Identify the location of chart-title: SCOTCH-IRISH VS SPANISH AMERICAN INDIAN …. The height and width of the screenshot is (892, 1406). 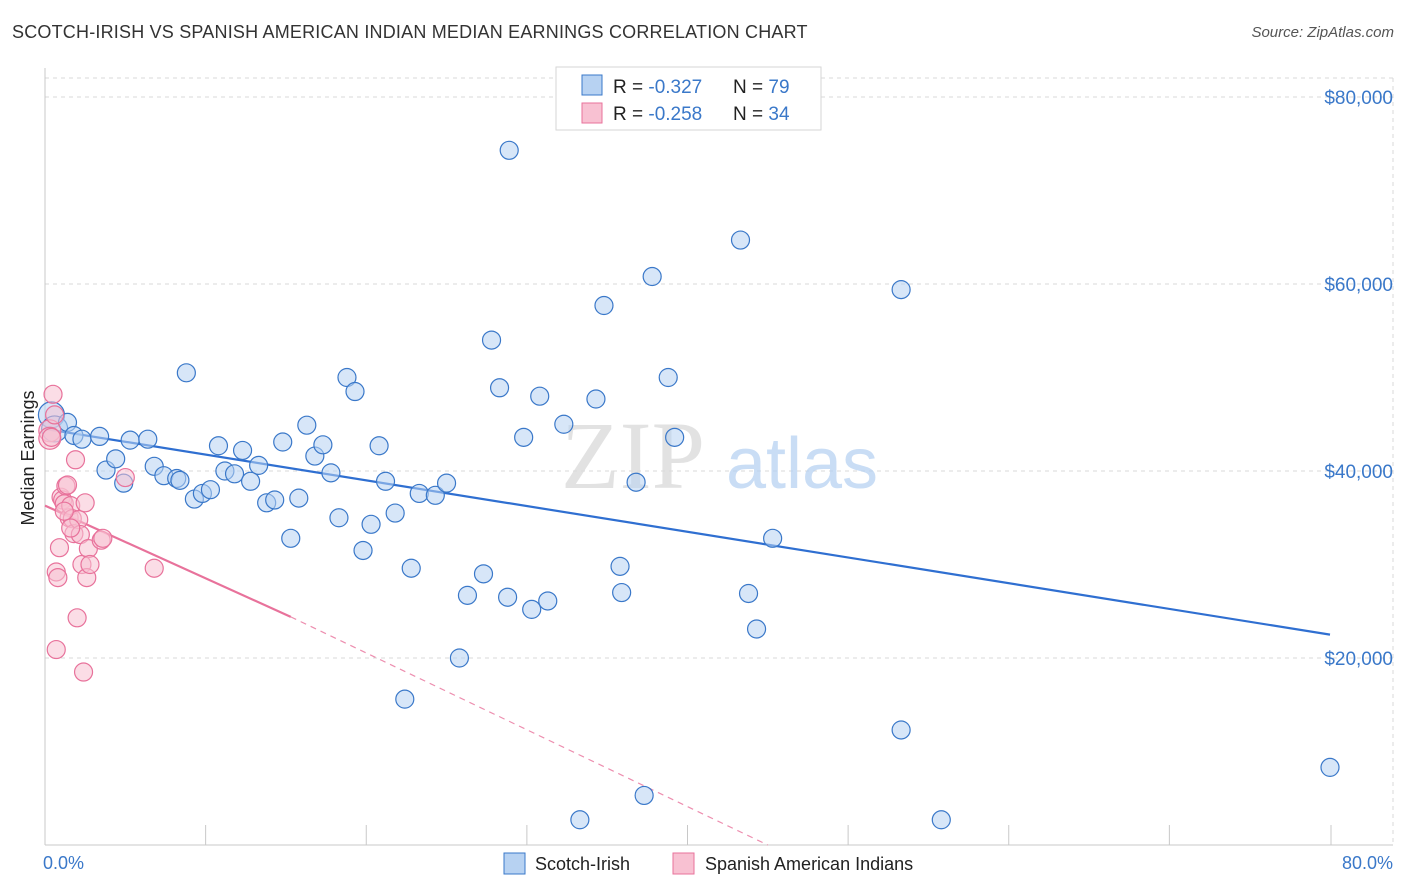
(410, 32).